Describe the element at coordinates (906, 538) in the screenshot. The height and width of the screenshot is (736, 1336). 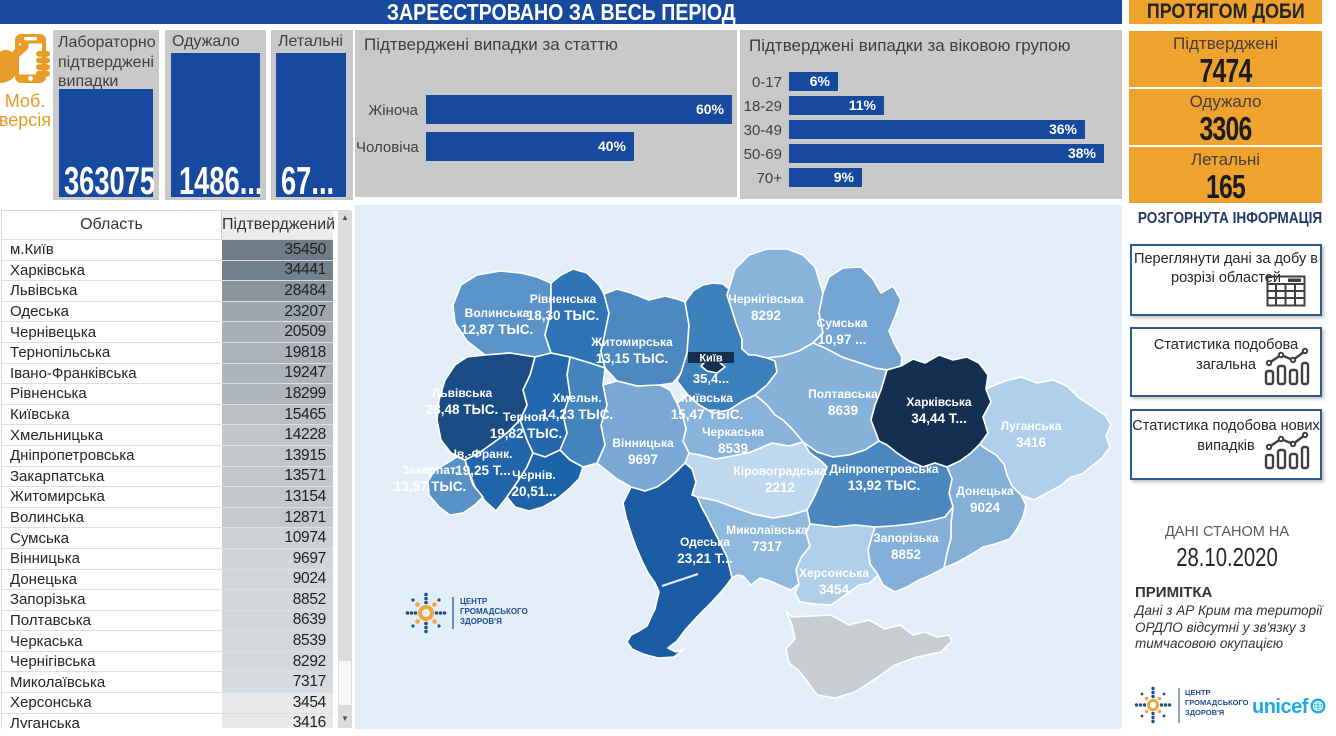
I see `svg-text: Запорізька` at that location.